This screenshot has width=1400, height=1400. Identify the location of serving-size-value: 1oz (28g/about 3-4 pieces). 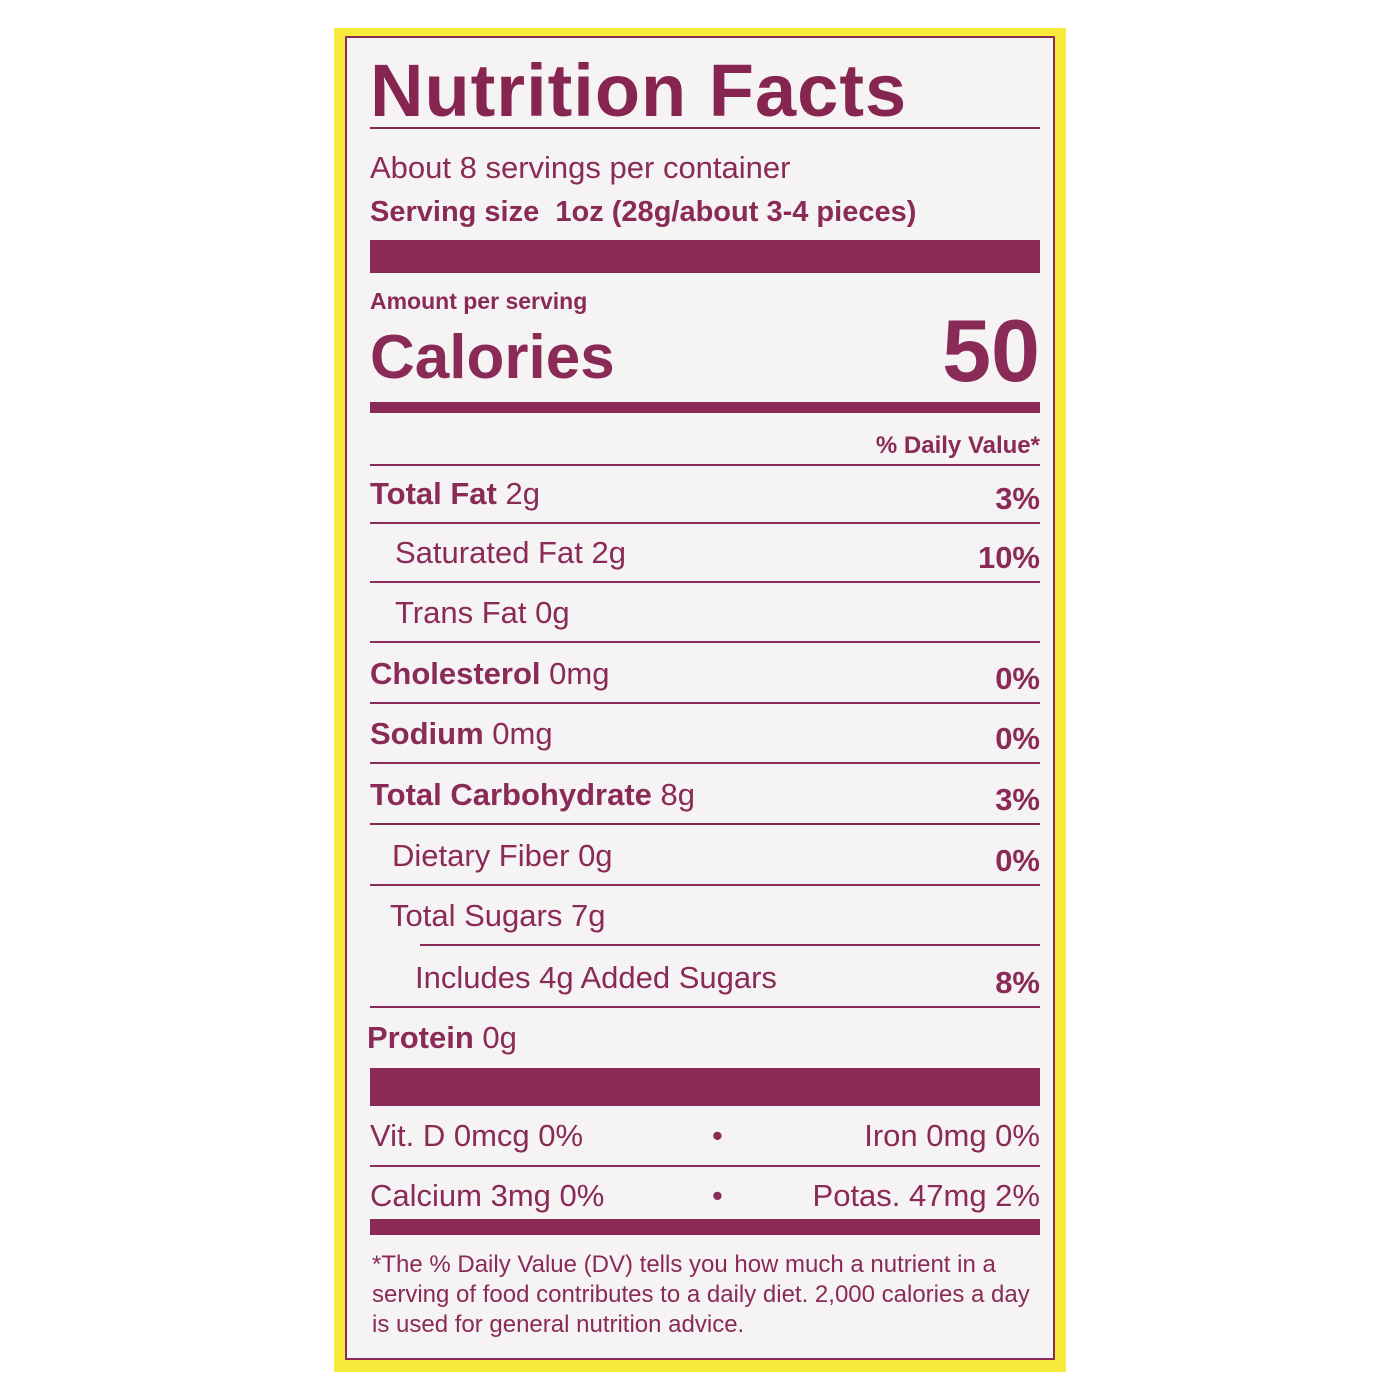
(736, 212).